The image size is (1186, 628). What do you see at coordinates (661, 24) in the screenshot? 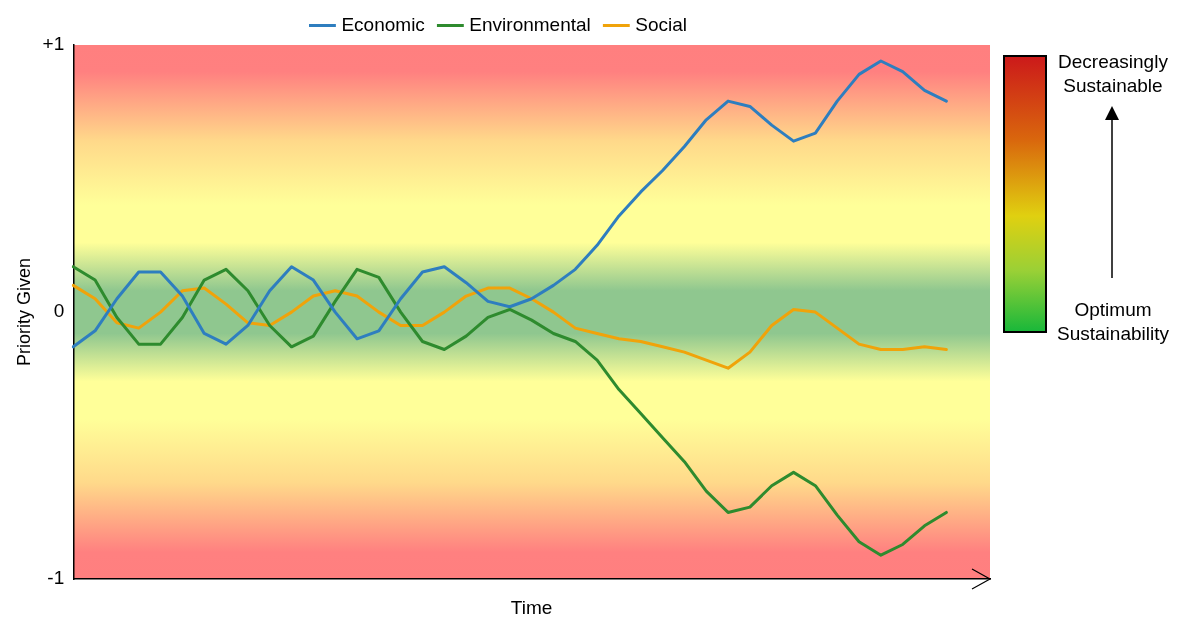
I see `legend-label: Social` at bounding box center [661, 24].